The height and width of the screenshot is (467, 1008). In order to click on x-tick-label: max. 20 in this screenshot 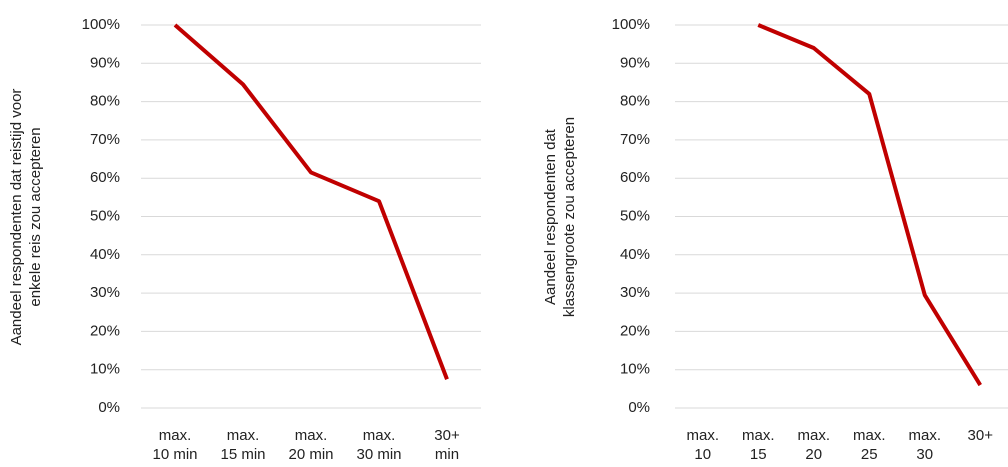, I will do `click(813, 445)`.